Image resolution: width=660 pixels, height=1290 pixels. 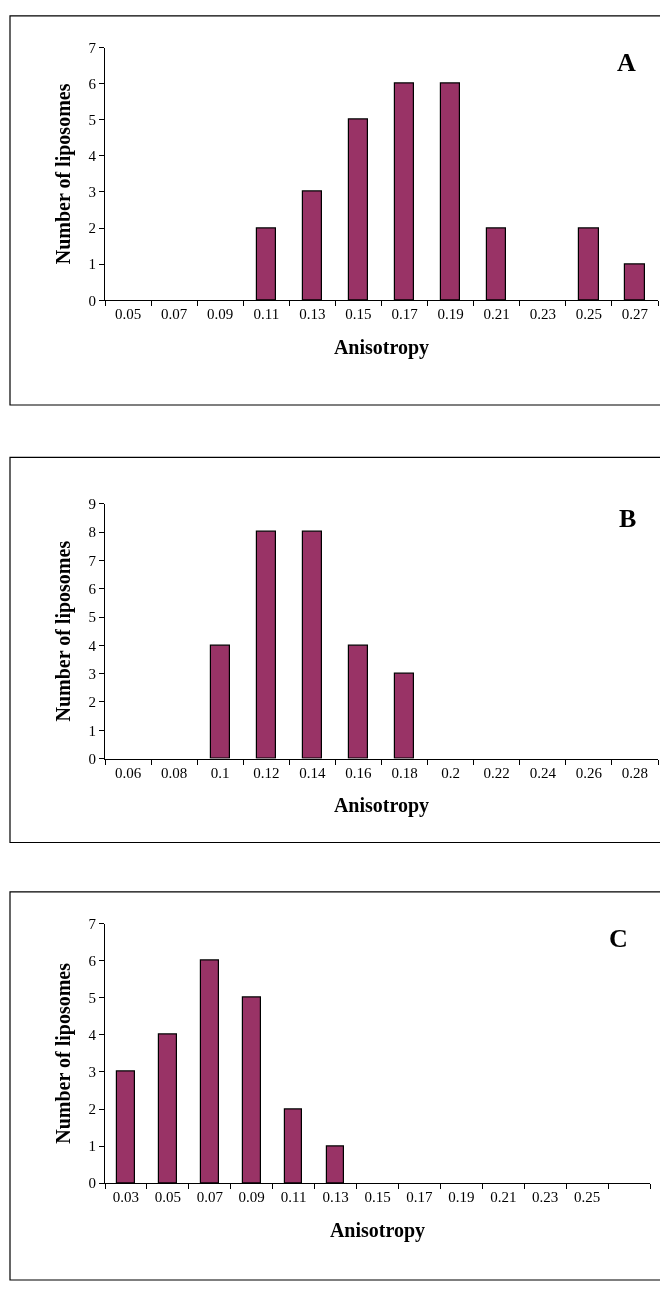 What do you see at coordinates (359, 772) in the screenshot?
I see `x-tick-label: 0.16` at bounding box center [359, 772].